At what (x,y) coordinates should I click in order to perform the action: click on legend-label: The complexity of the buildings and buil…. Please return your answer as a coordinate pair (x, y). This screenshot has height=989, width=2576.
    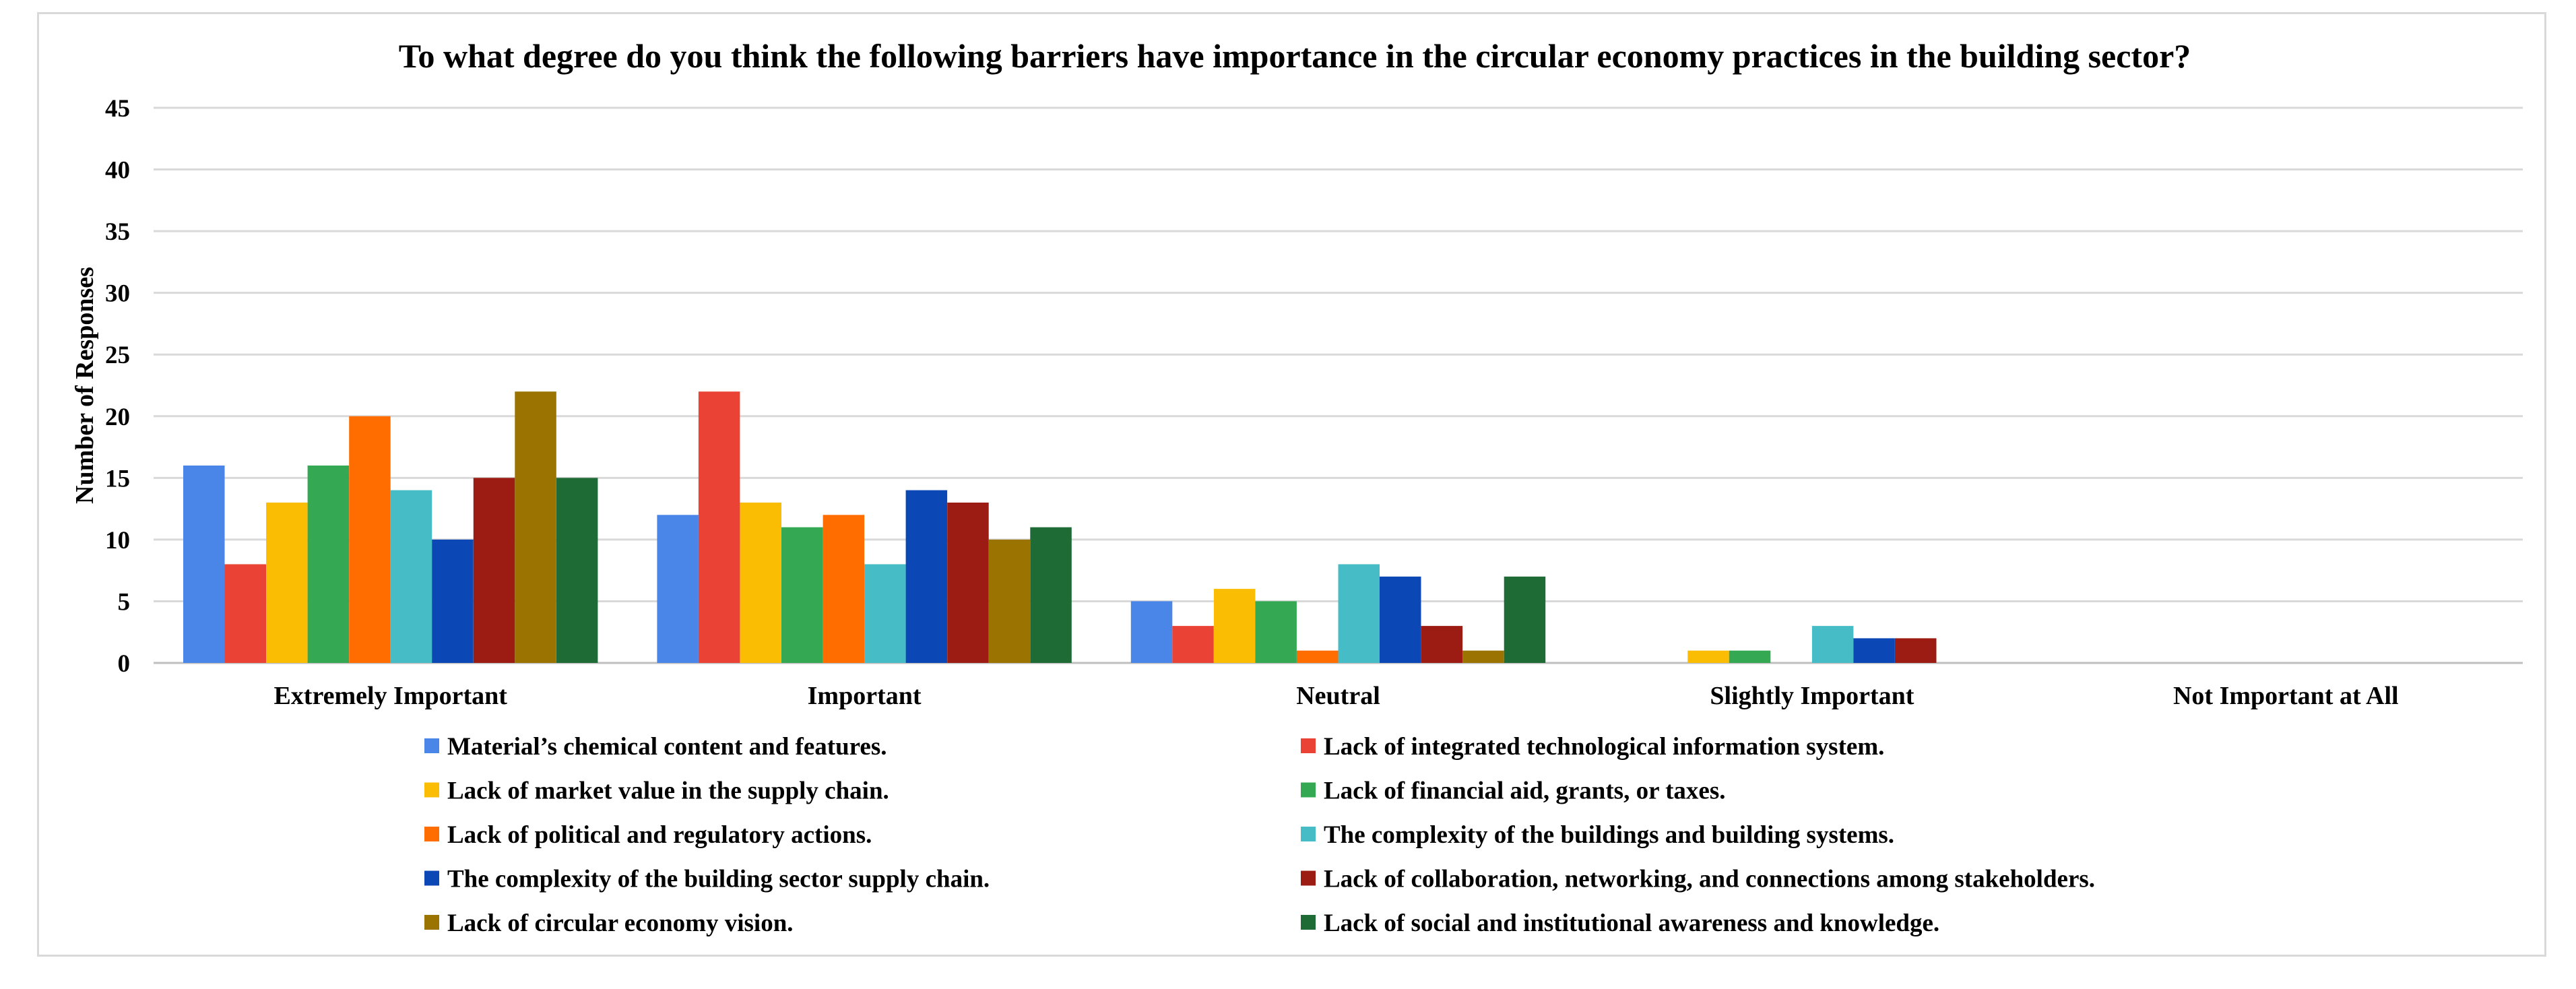
    Looking at the image, I should click on (1609, 835).